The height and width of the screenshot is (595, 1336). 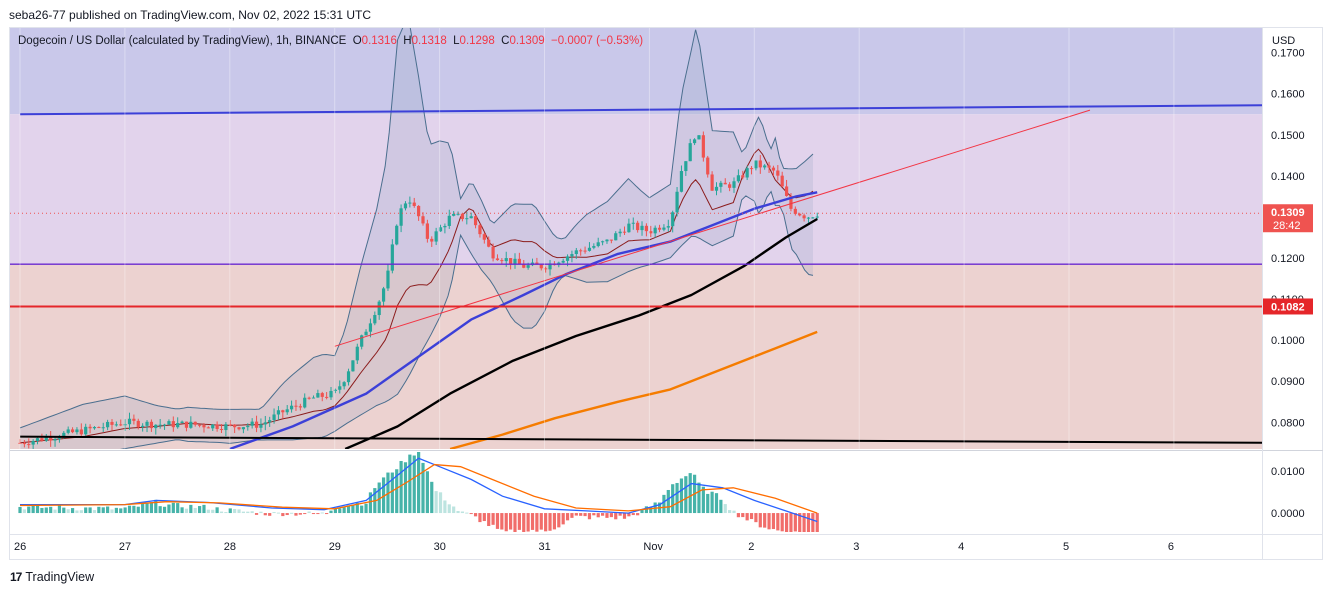 What do you see at coordinates (597, 41) in the screenshot?
I see `change-value: −0.0007 (−0.53%)` at bounding box center [597, 41].